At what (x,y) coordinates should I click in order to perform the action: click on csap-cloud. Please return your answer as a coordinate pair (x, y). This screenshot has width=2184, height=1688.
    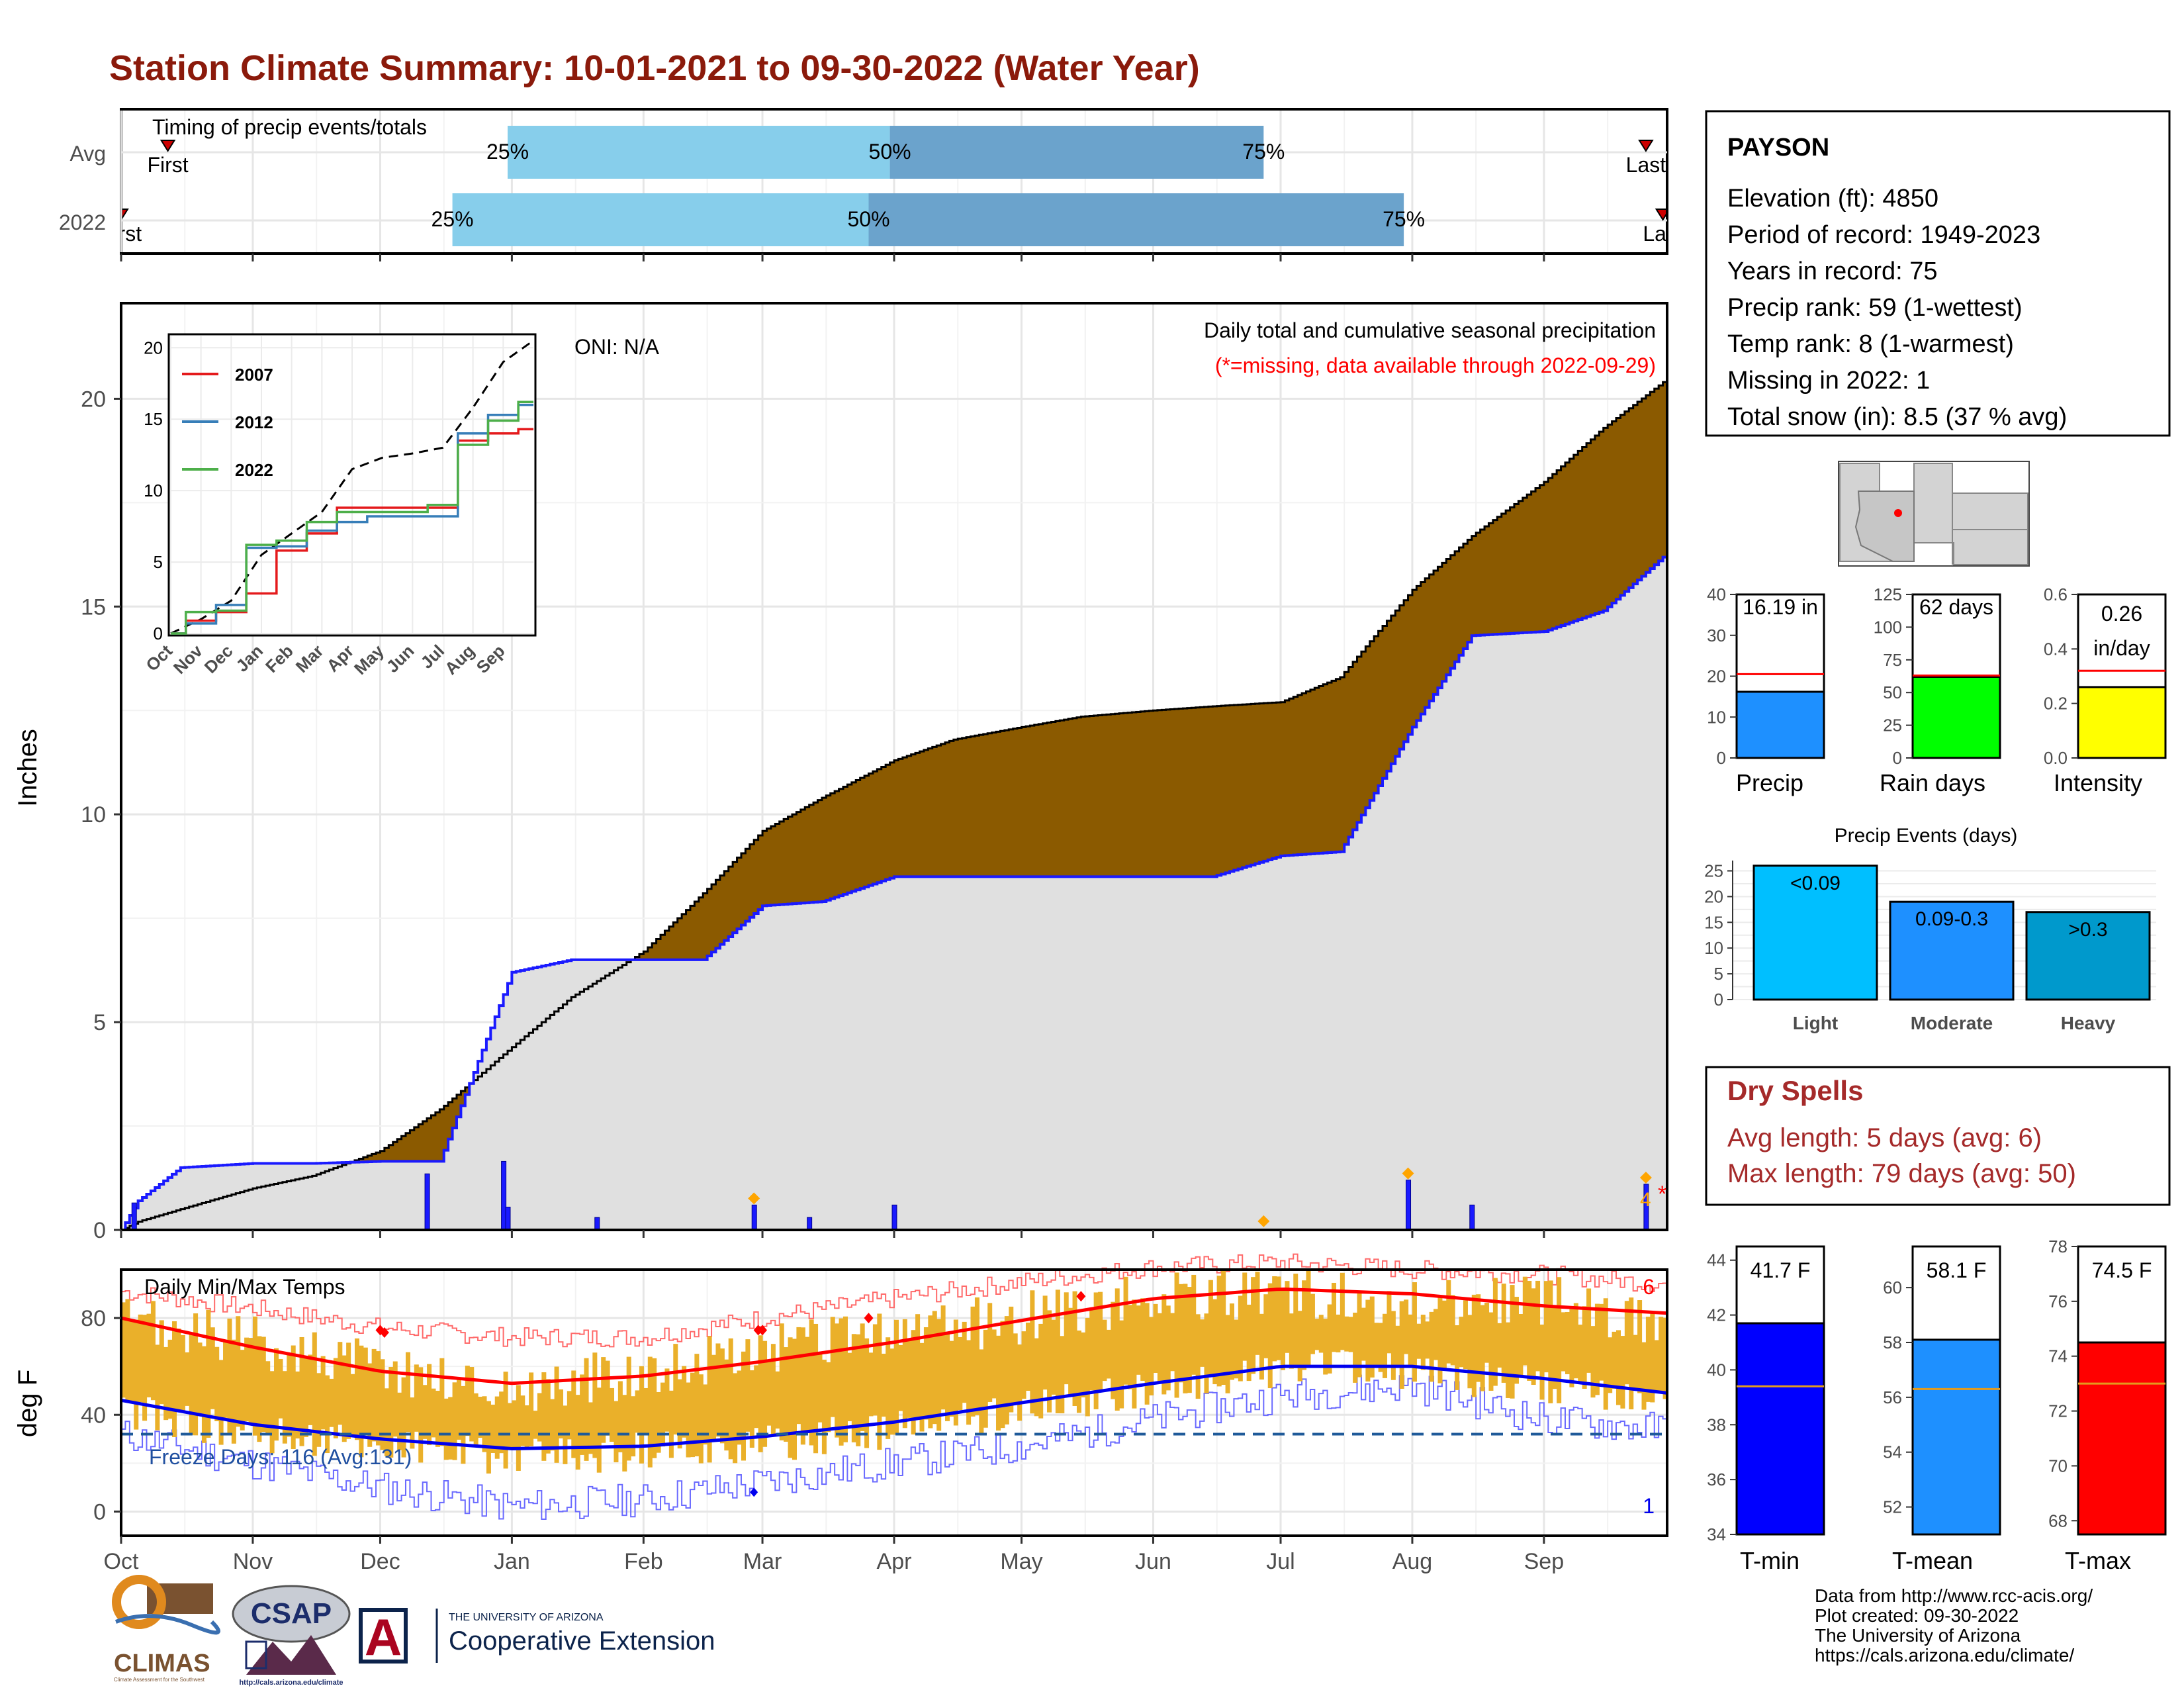
    Looking at the image, I should click on (291, 1614).